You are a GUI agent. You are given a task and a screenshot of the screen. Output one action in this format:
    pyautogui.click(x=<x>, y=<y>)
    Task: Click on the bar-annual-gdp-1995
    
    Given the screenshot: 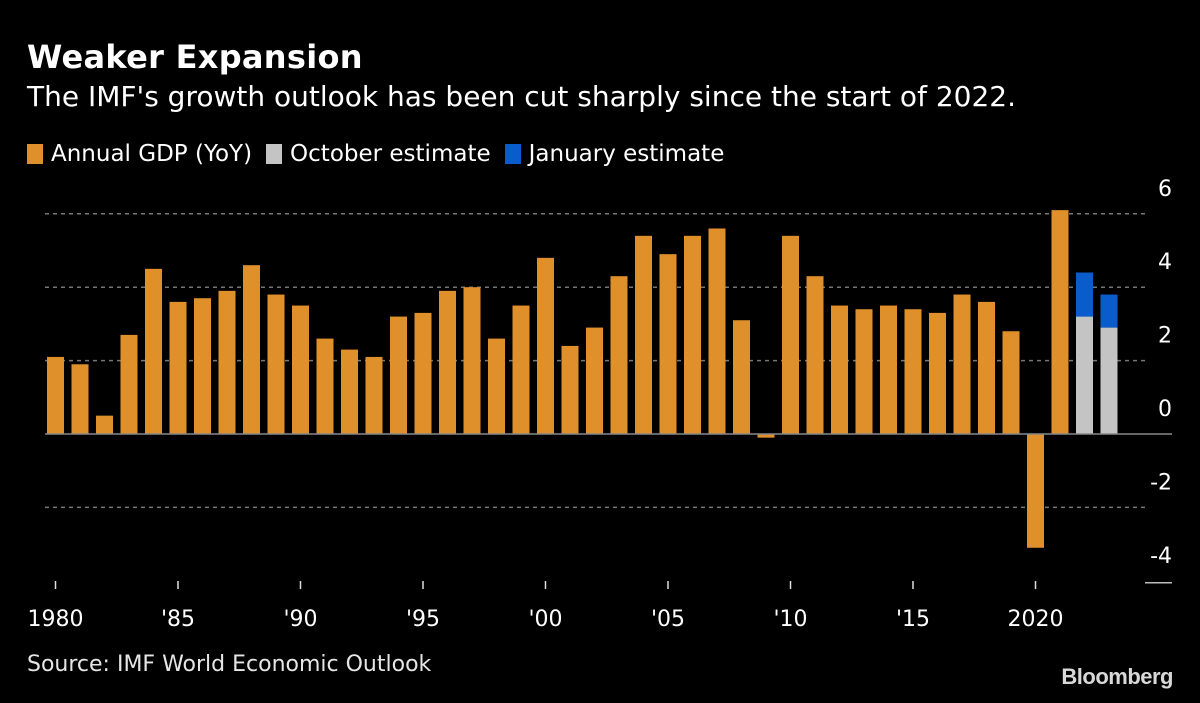 What is the action you would take?
    pyautogui.click(x=423, y=373)
    